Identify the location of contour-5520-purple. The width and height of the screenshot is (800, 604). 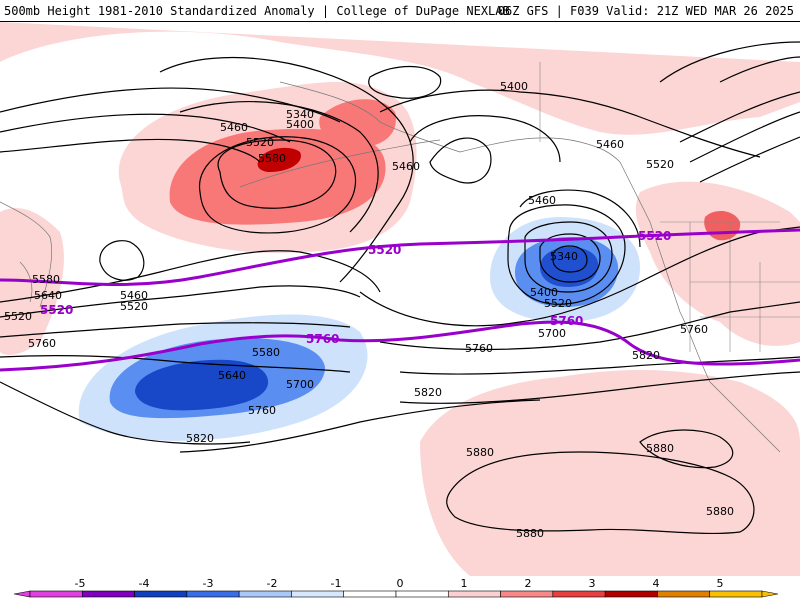
(400, 257).